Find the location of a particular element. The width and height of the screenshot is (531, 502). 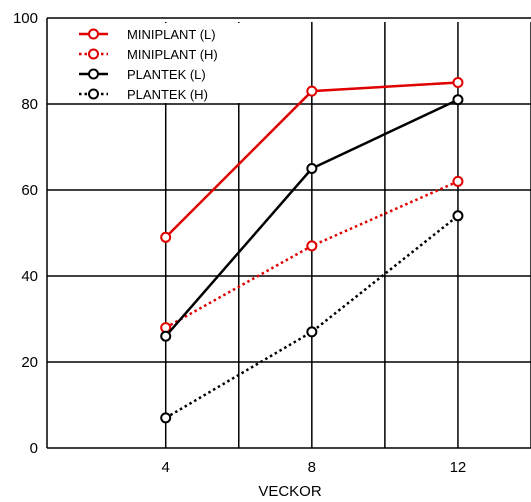

y-tick-label: 60 is located at coordinates (29, 190).